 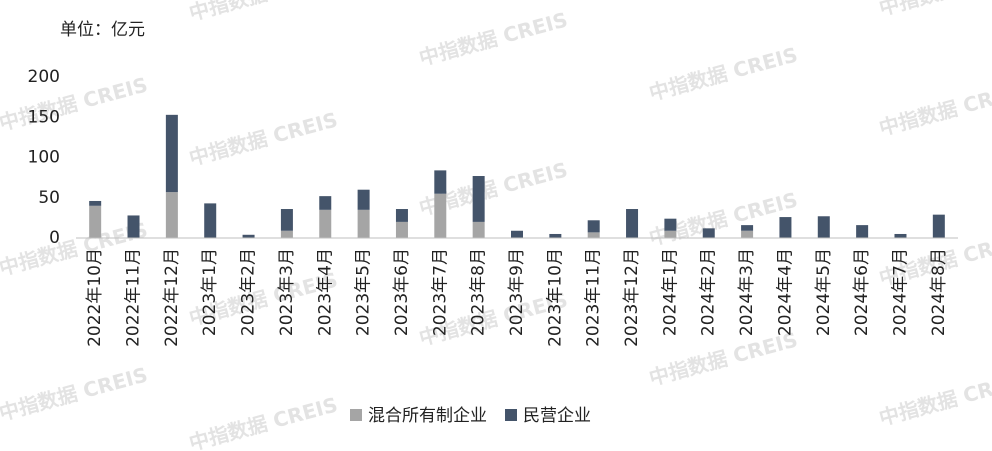 I want to click on x-tick-label: 2024年6月, so click(x=862, y=292).